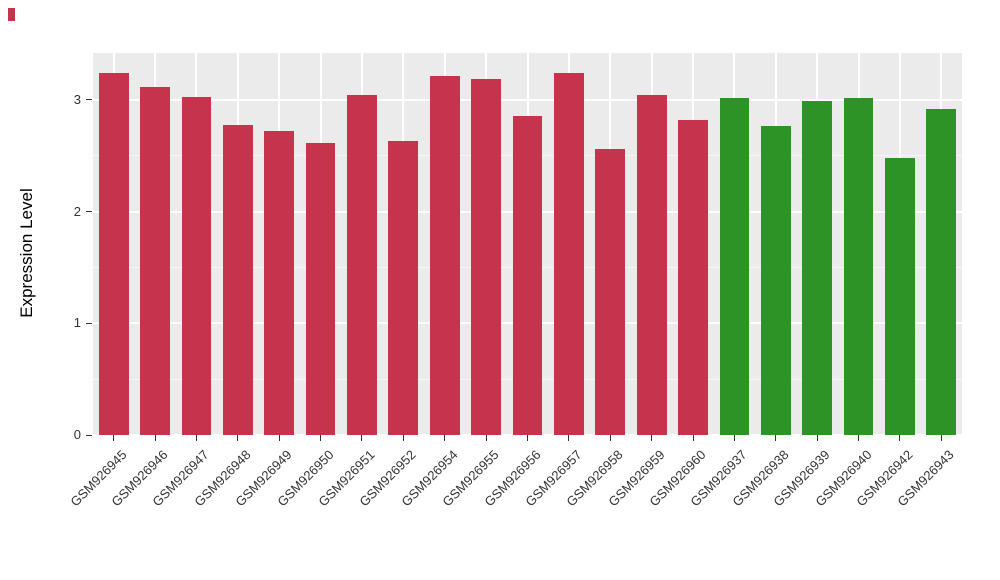  What do you see at coordinates (113, 254) in the screenshot?
I see `bar-GSM926945` at bounding box center [113, 254].